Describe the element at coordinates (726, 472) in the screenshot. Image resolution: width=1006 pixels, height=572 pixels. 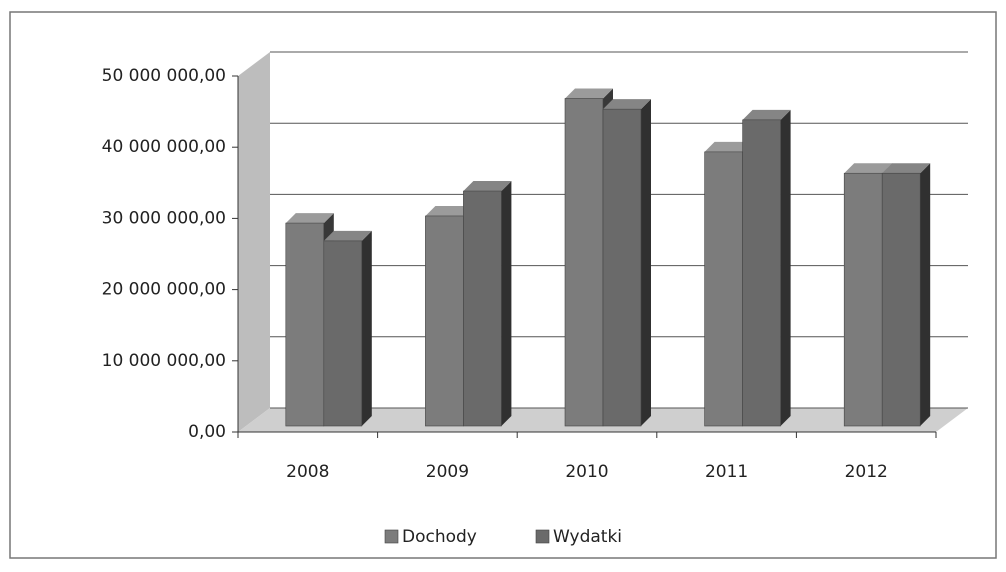
I see `x-tick-label: 2011` at that location.